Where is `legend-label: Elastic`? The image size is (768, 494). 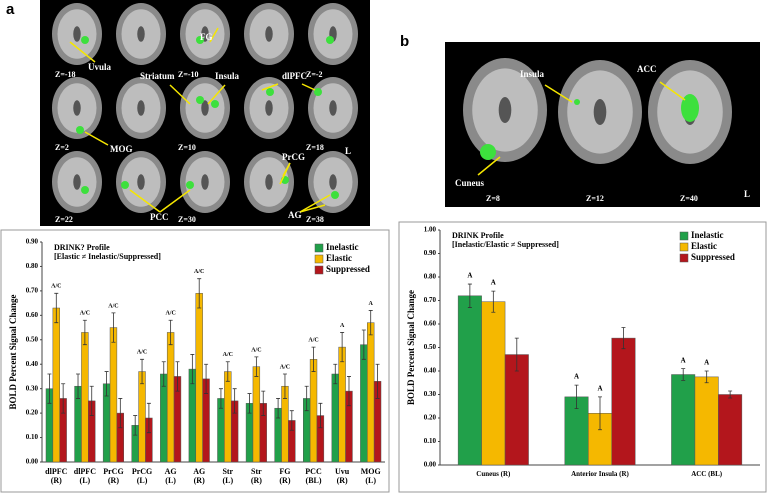 legend-label: Elastic is located at coordinates (339, 258).